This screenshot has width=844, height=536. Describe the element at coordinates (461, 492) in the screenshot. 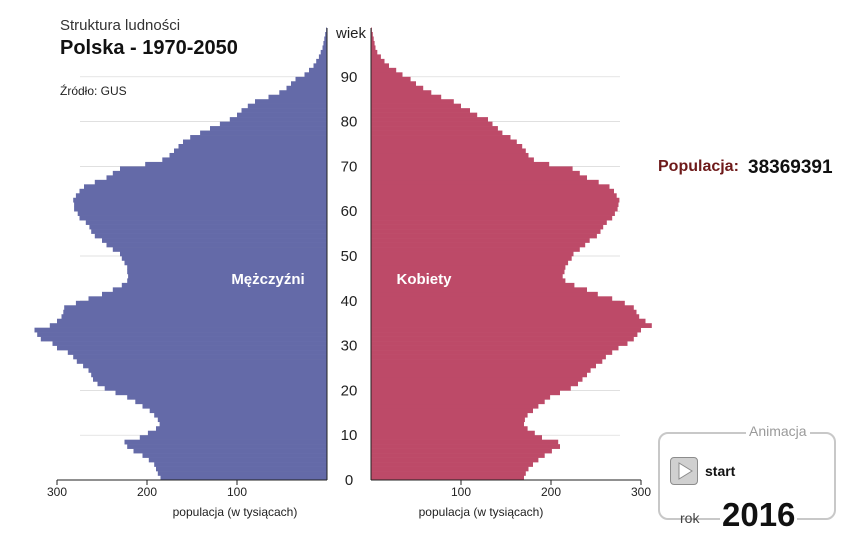

I see `x-tick-label-right: 100` at that location.